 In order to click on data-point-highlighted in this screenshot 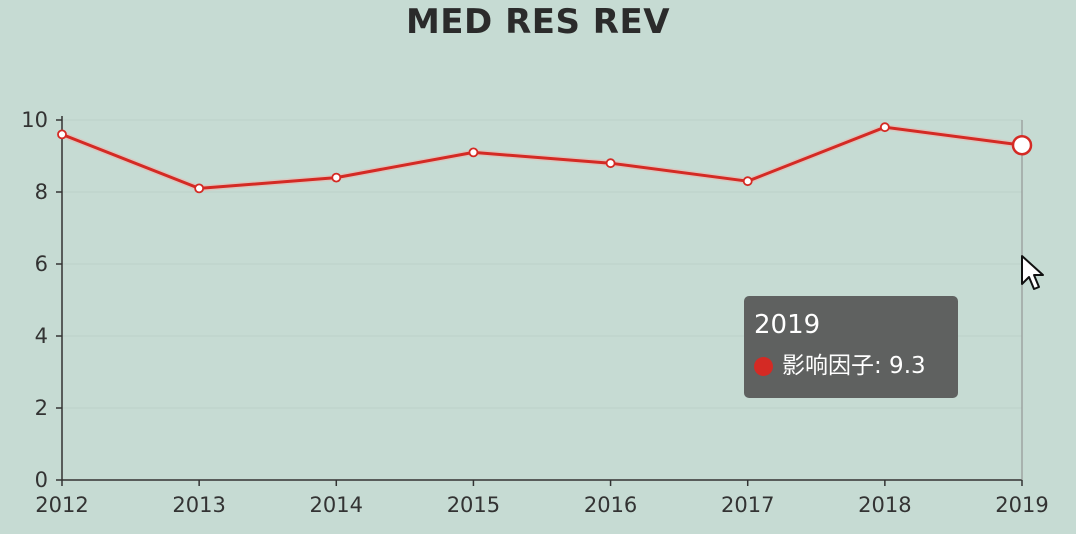, I will do `click(1022, 145)`.